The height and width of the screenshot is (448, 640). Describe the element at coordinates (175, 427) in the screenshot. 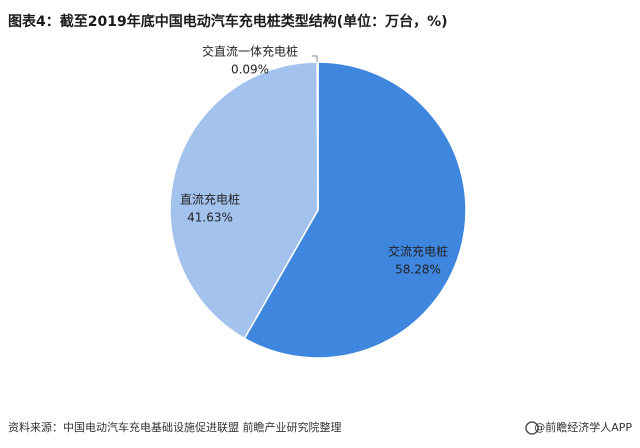

I see `source-note: 资料来源：中国电动汽车充电基础设施促进联盟 前瞻产业研究院整理` at that location.